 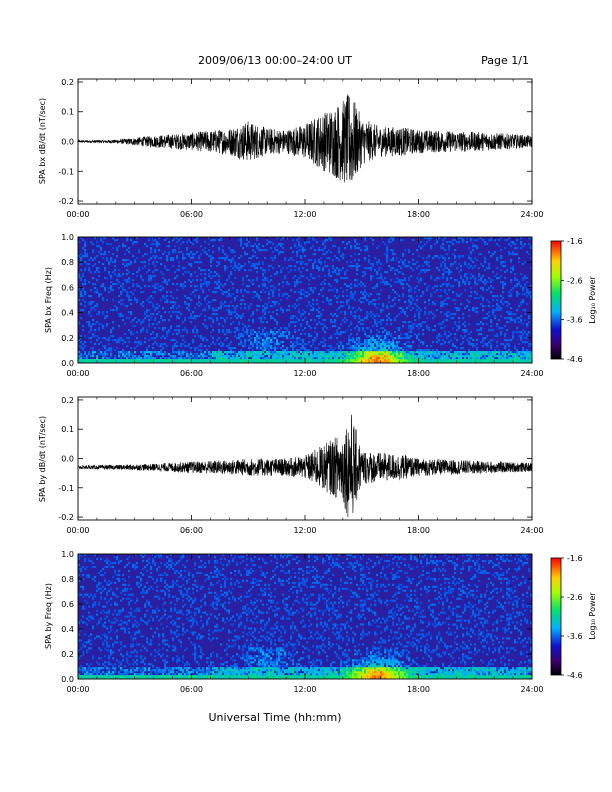 What do you see at coordinates (66, 517) in the screenshot?
I see `y-tick-label: -0.2` at bounding box center [66, 517].